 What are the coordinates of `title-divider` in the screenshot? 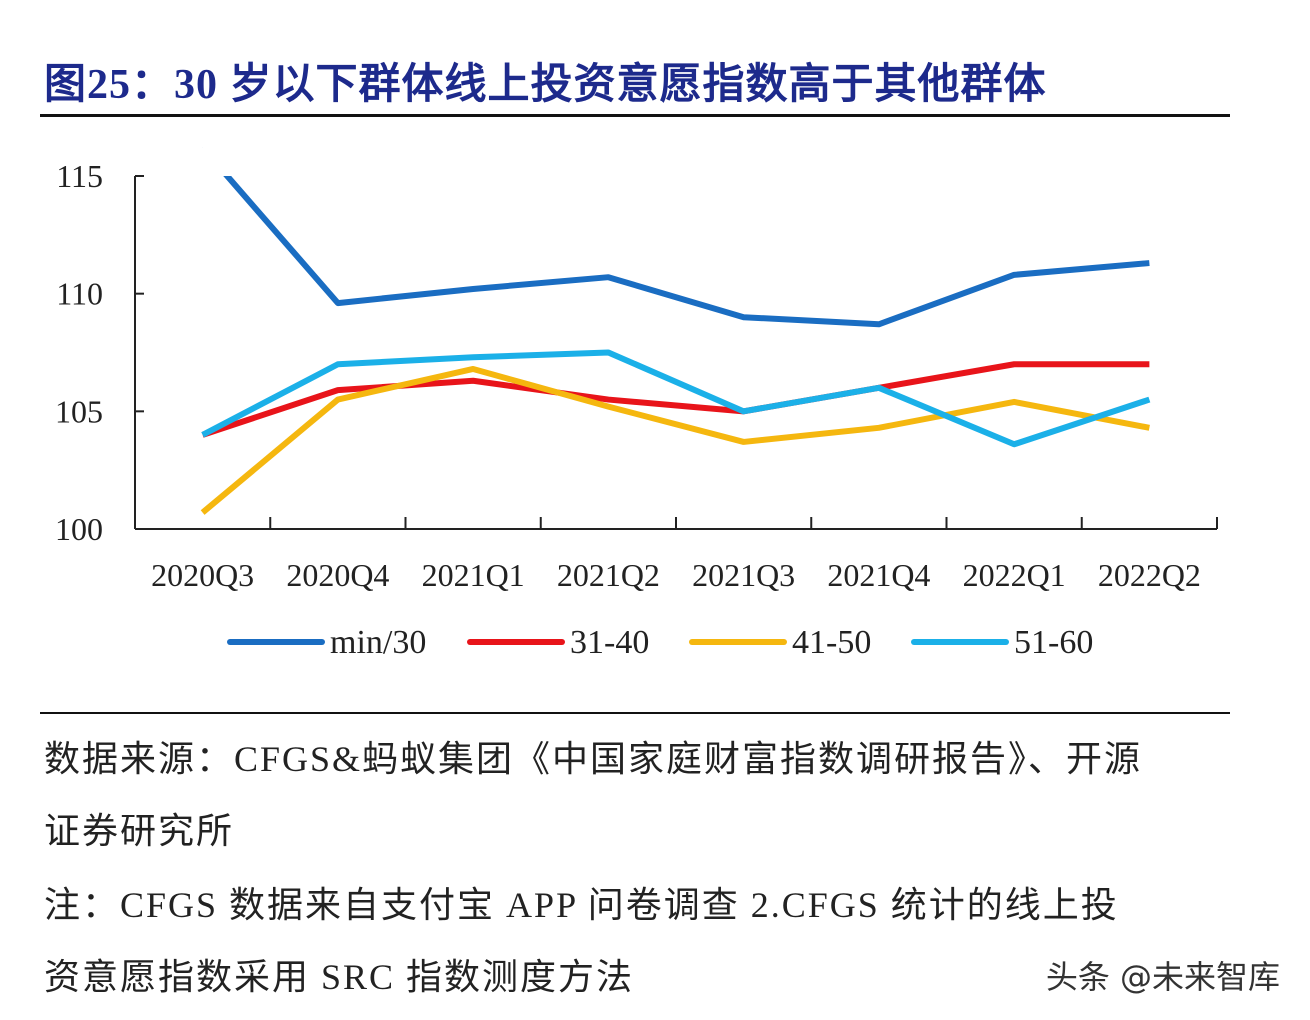 It's located at (635, 115).